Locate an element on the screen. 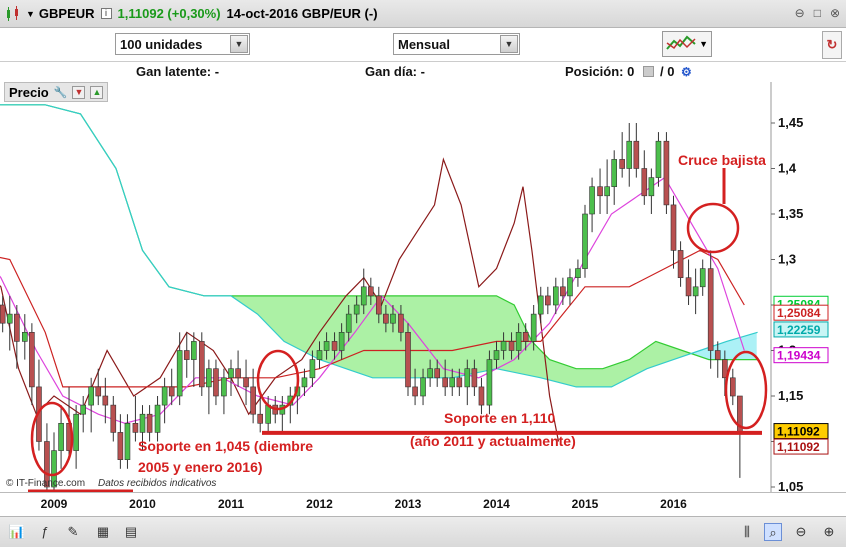  annotation-soporte-1045-line2: 2005 y enero 2016) is located at coordinates (200, 467).